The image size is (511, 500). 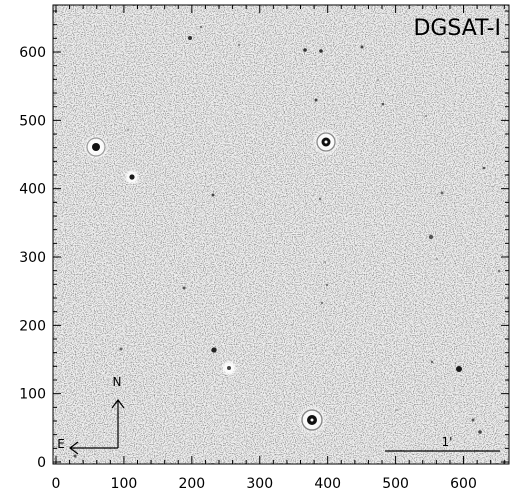 What do you see at coordinates (447, 442) in the screenshot?
I see `scale-bar-label: 1'` at bounding box center [447, 442].